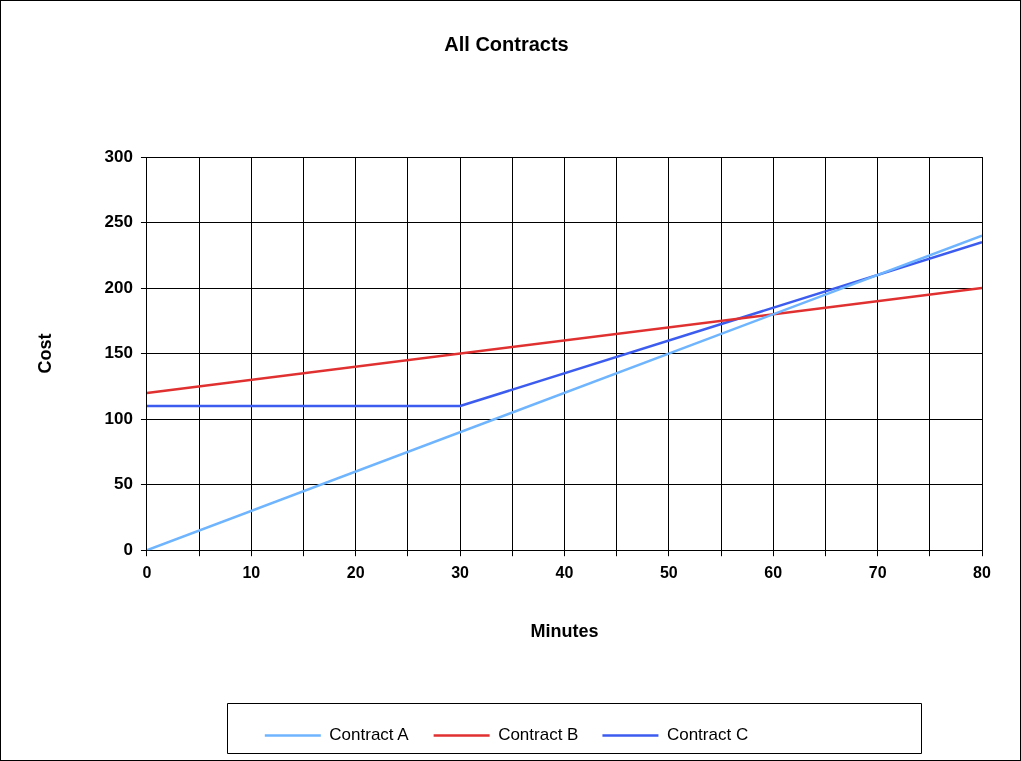 The image size is (1021, 761). Describe the element at coordinates (355, 573) in the screenshot. I see `x-tick-label: 20` at that location.